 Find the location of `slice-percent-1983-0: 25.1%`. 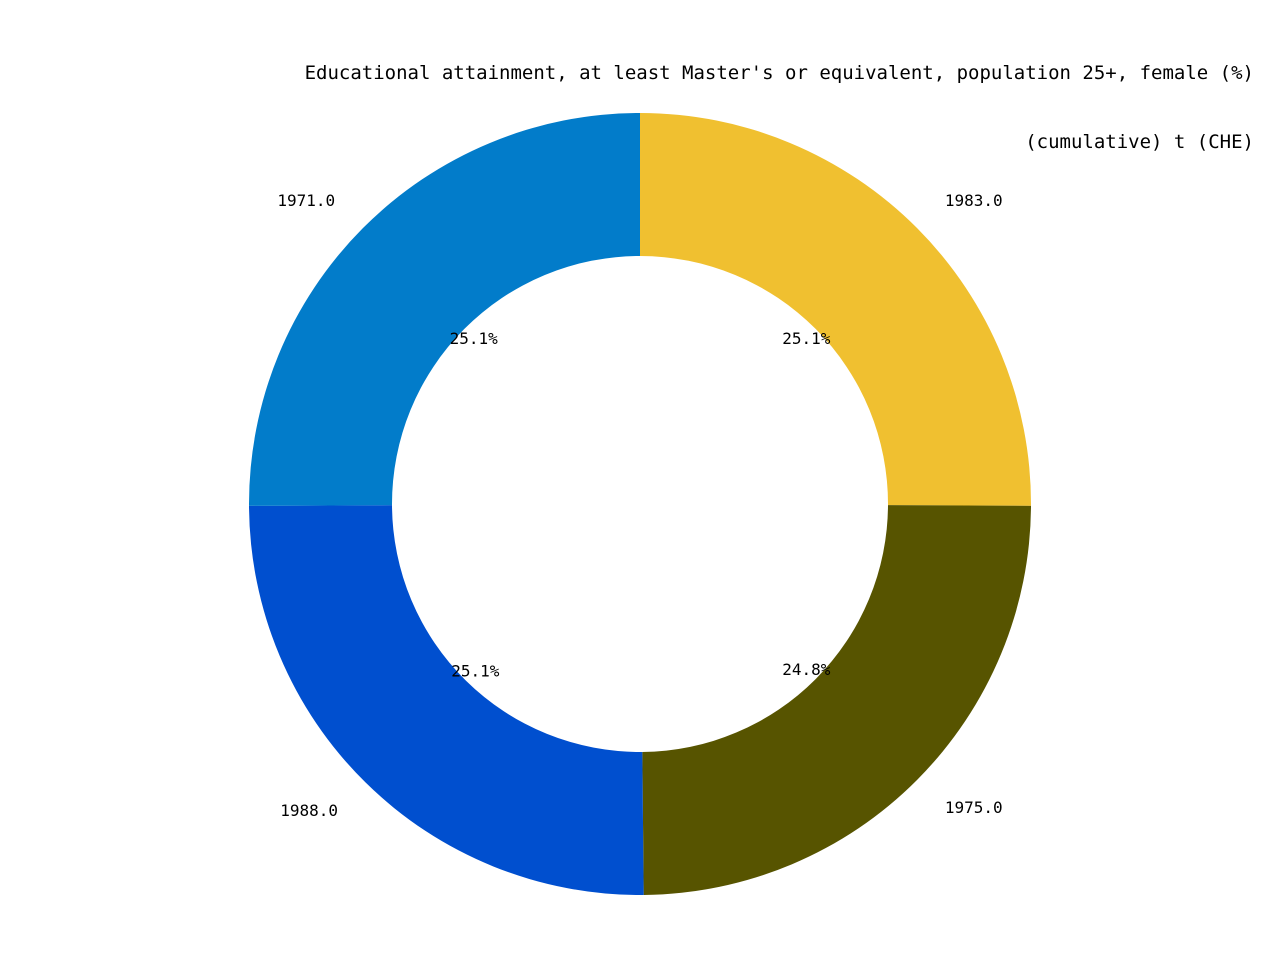

slice-percent-1983-0: 25.1% is located at coordinates (806, 338).